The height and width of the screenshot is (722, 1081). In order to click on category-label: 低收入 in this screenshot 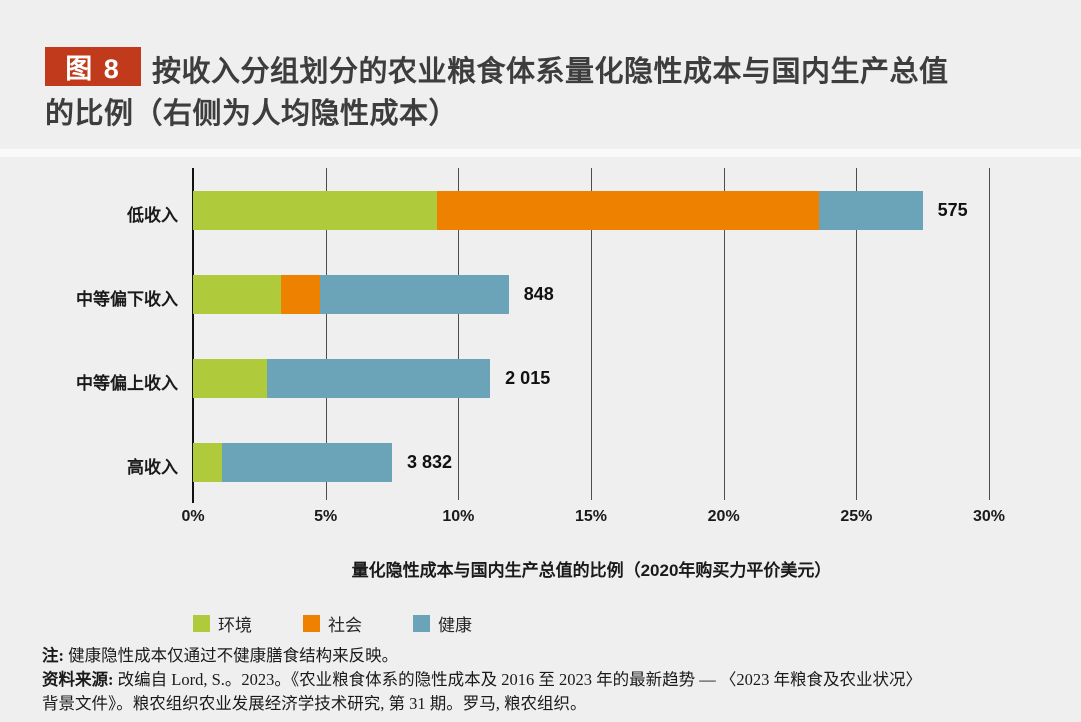, I will do `click(152, 215)`.